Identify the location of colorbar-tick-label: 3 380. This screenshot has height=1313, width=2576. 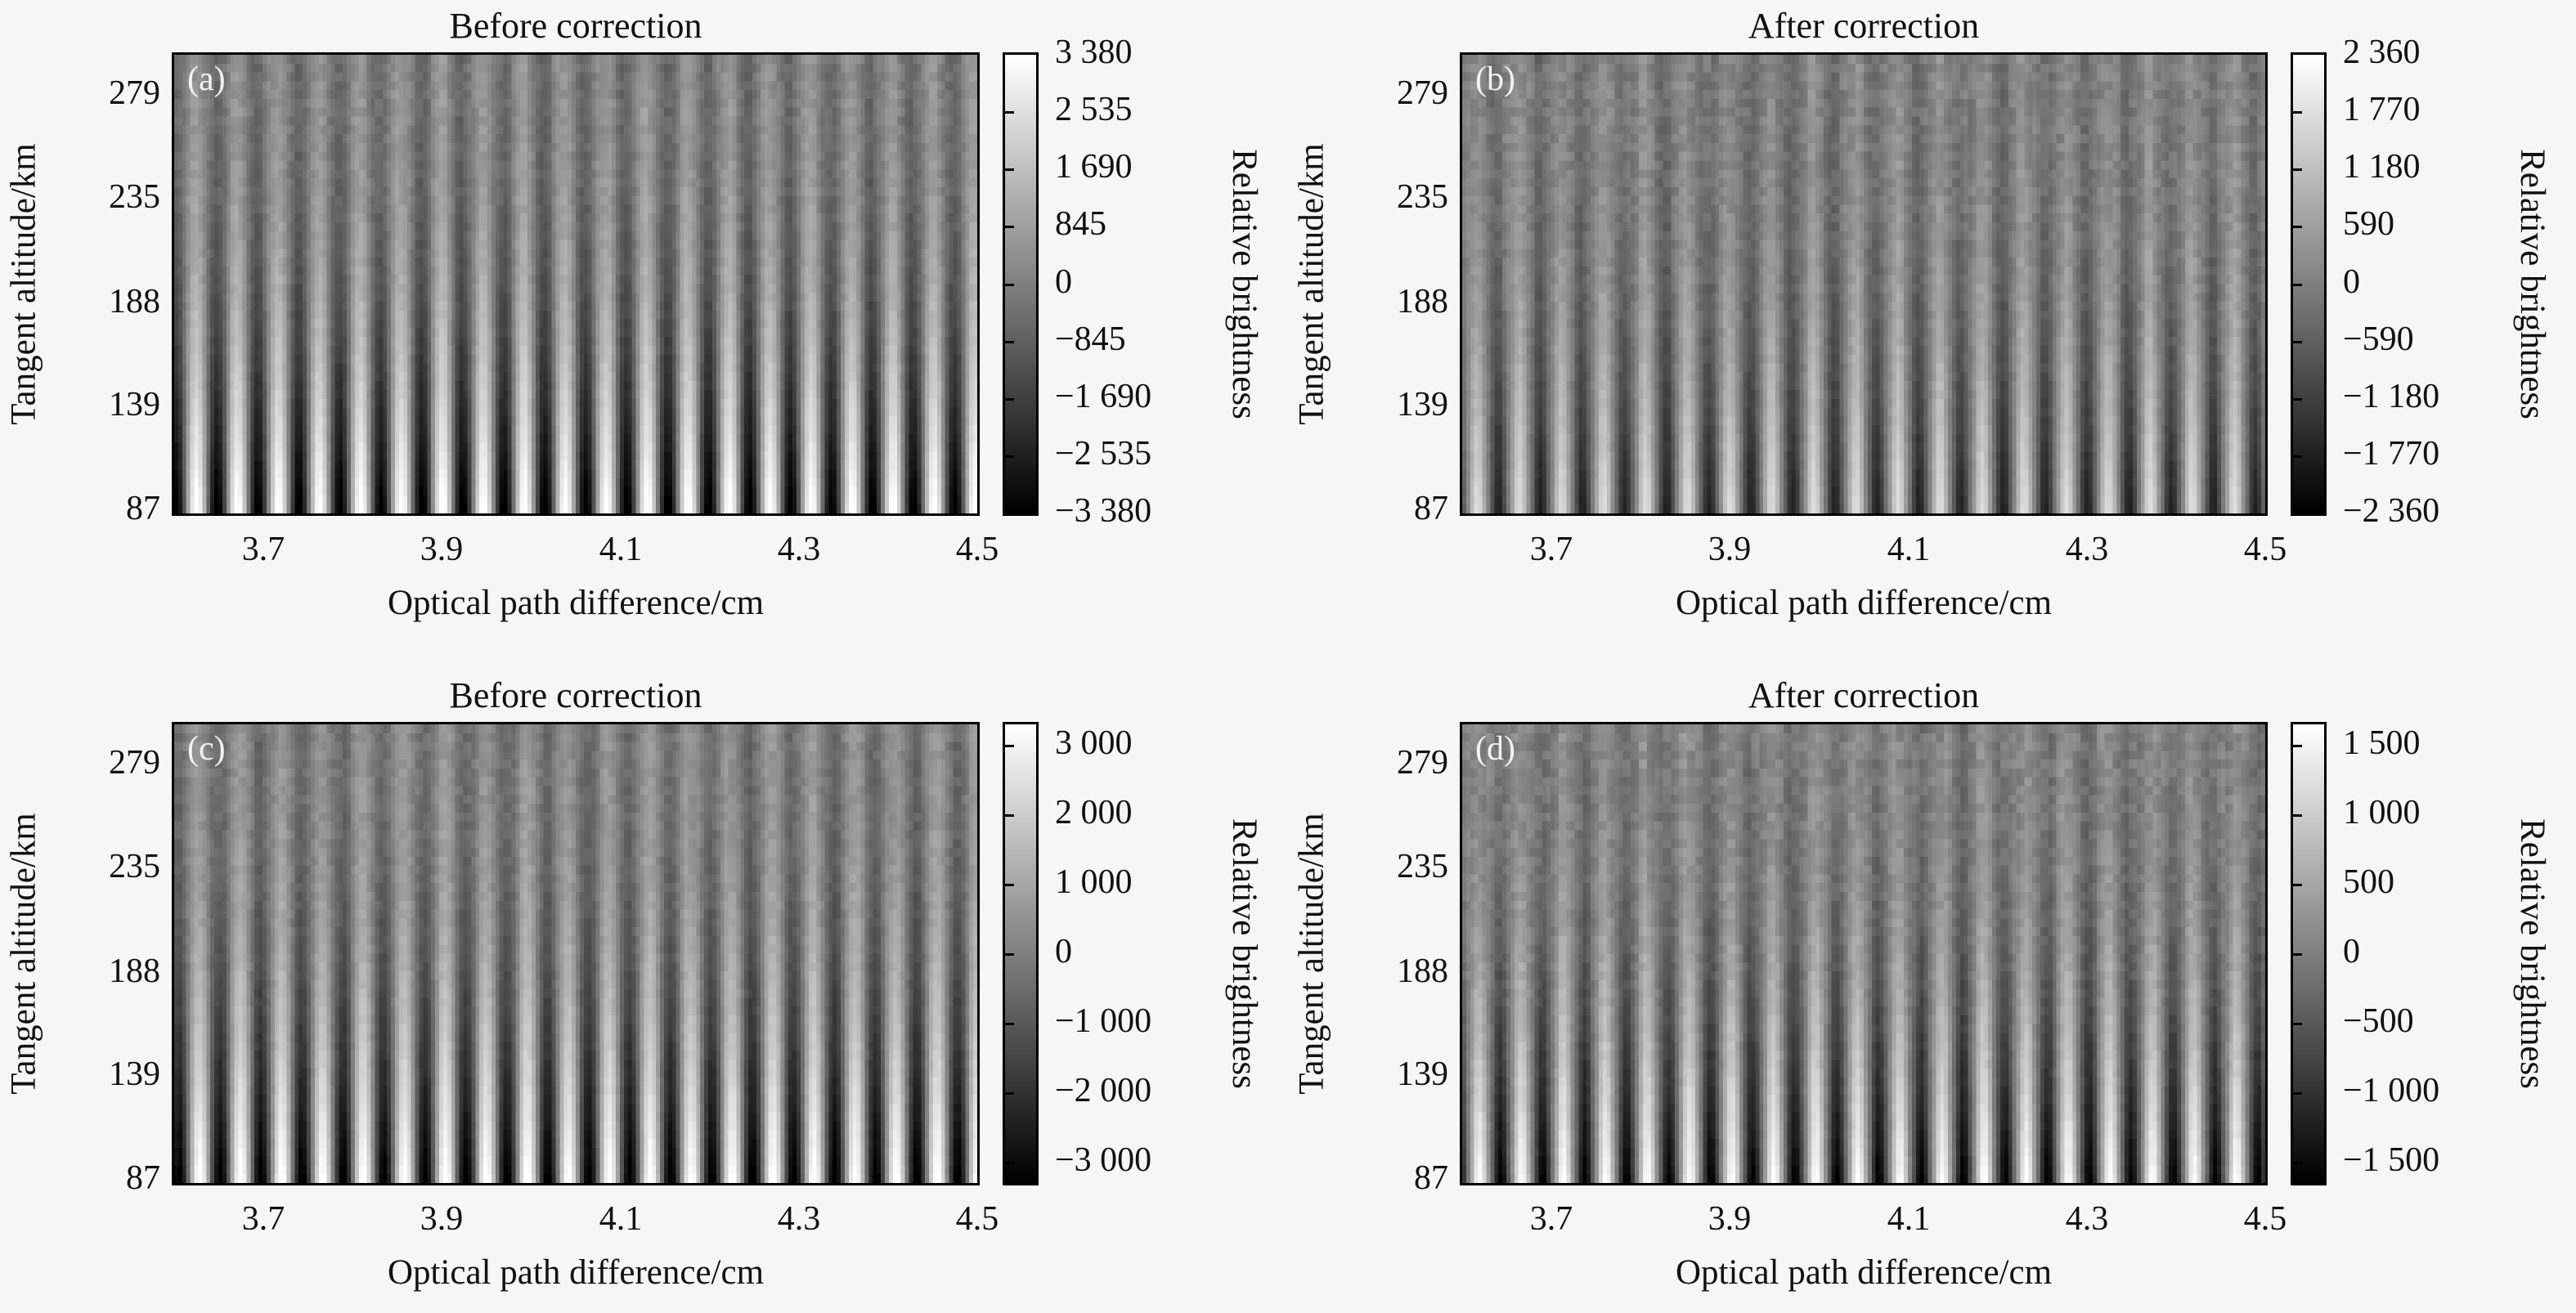
(1094, 52).